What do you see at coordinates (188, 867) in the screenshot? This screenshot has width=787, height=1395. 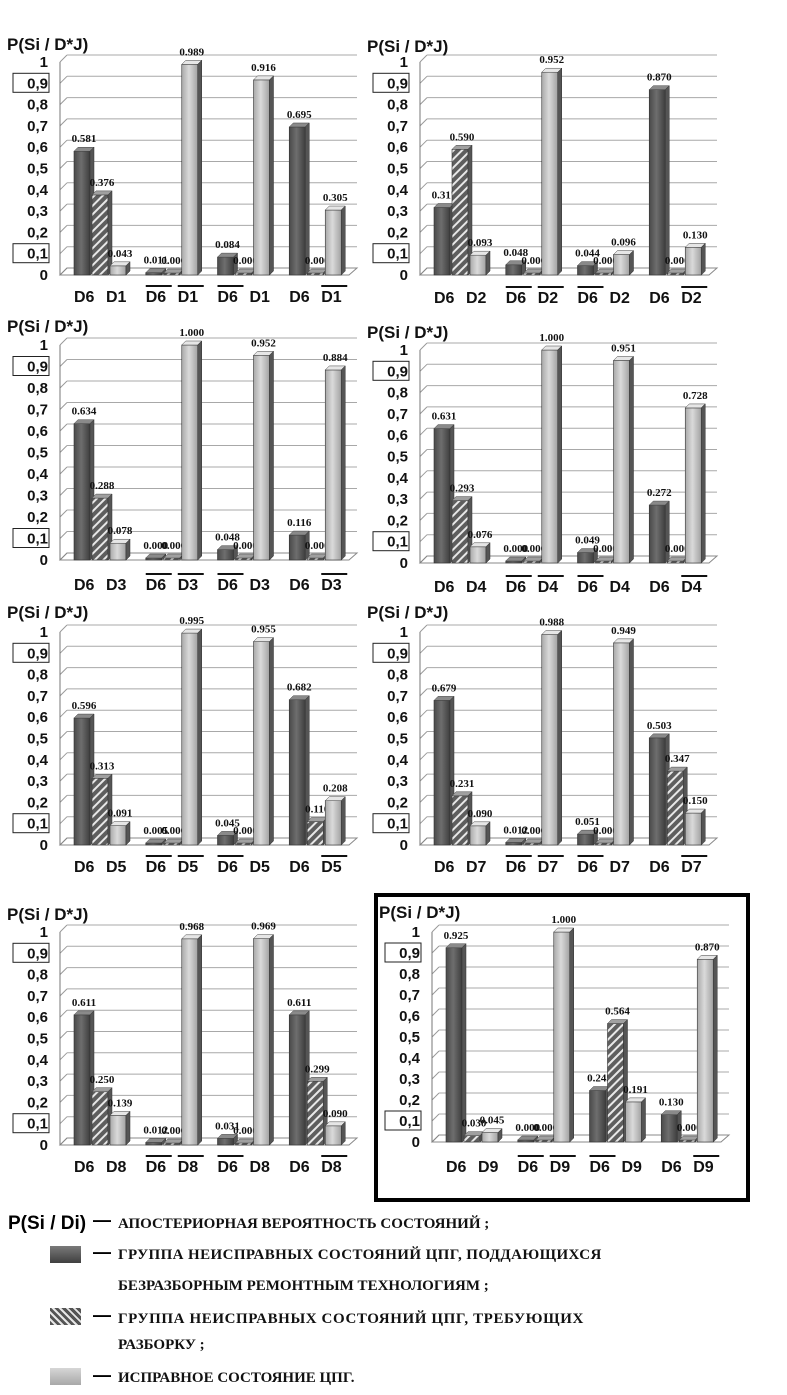 I see `group-label-b: D5` at bounding box center [188, 867].